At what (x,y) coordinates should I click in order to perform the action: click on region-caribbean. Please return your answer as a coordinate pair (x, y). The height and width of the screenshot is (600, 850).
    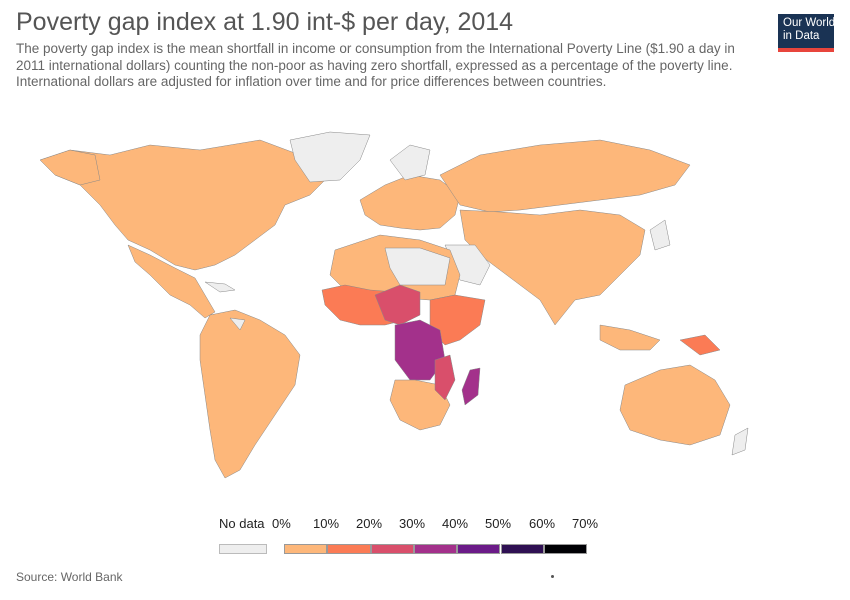
    Looking at the image, I should click on (220, 287).